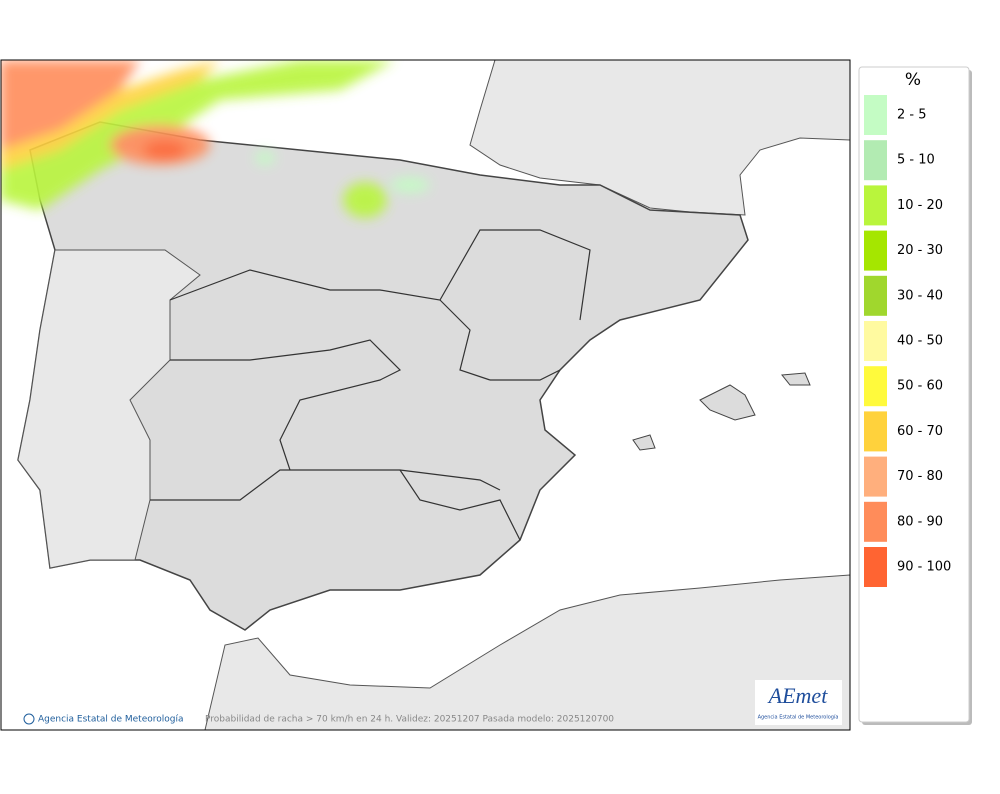 The width and height of the screenshot is (1000, 794). What do you see at coordinates (644, 442) in the screenshot?
I see `ibiza` at bounding box center [644, 442].